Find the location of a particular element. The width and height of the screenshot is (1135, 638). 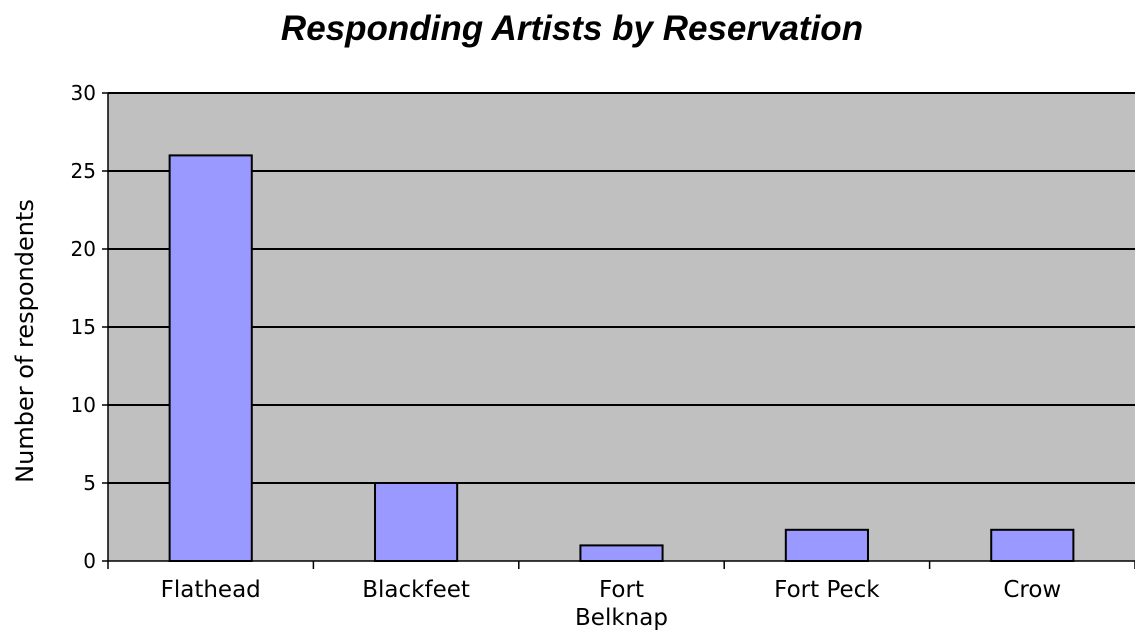

bar-crow is located at coordinates (1032, 545).